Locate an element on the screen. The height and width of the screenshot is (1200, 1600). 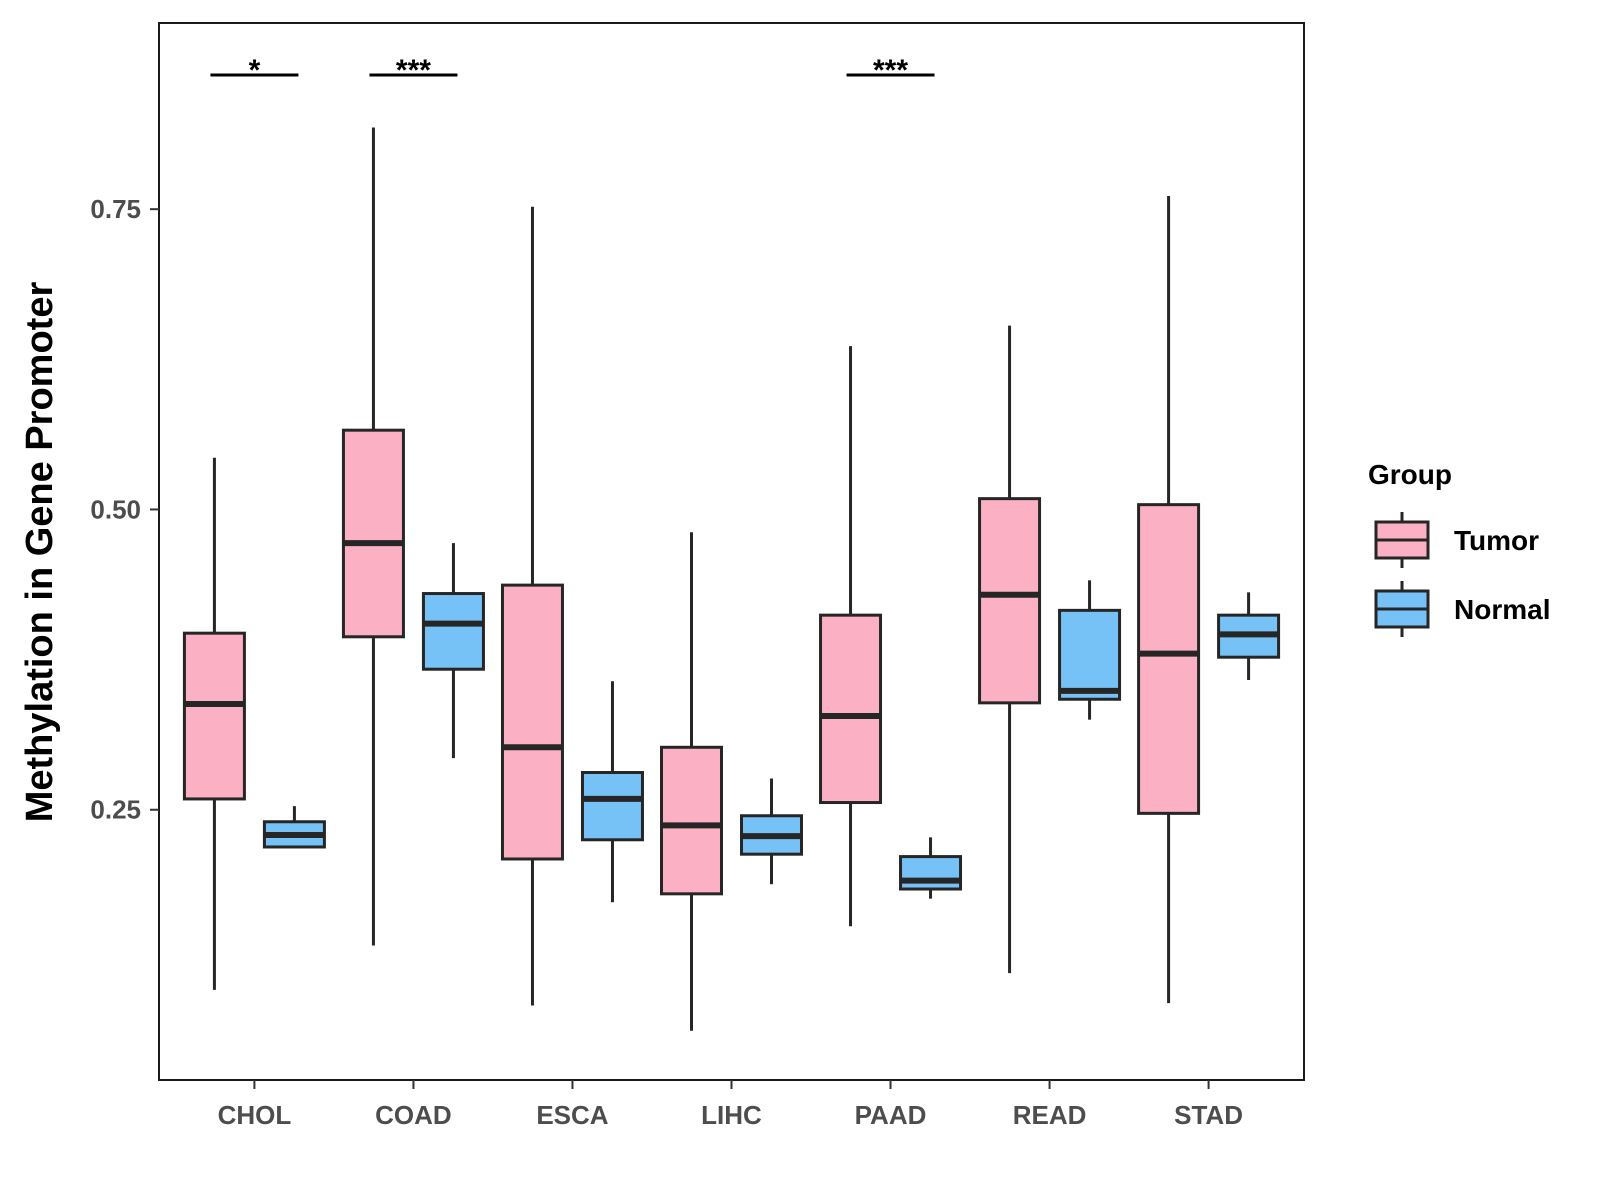
normal-lihc-box is located at coordinates (771, 831).